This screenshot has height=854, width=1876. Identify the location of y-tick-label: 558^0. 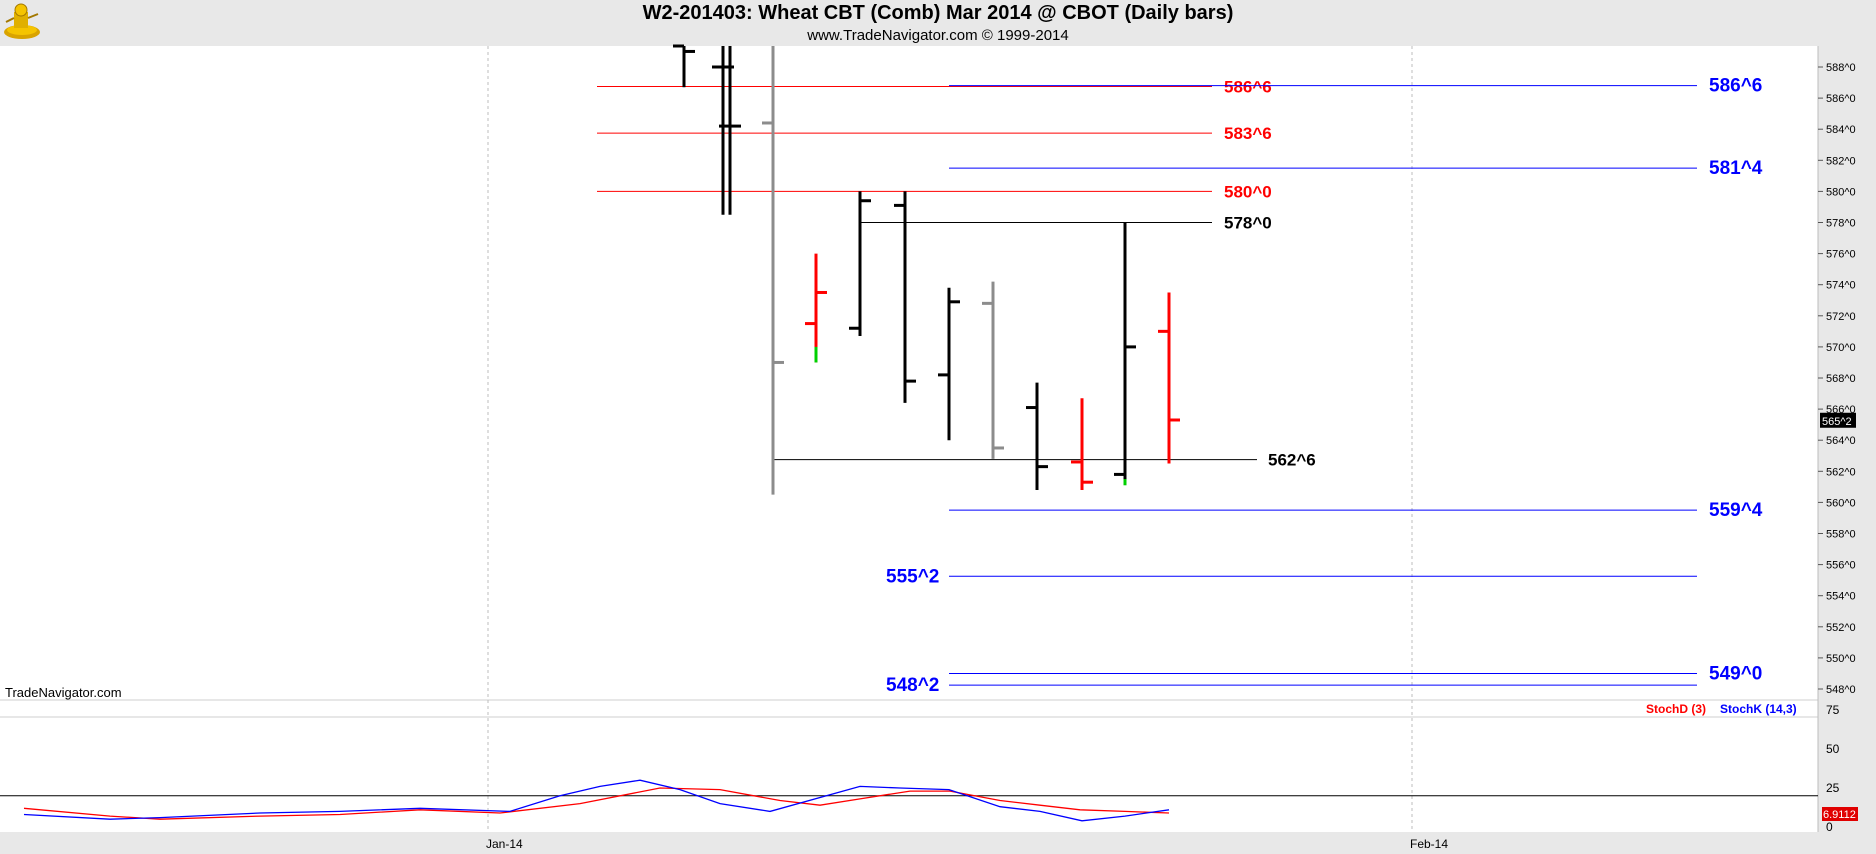
(1841, 535).